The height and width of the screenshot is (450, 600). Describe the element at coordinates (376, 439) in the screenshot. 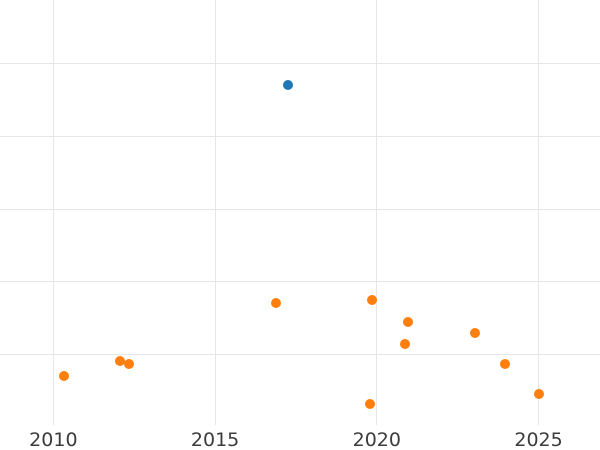

I see `x-tick-label: 2020` at that location.